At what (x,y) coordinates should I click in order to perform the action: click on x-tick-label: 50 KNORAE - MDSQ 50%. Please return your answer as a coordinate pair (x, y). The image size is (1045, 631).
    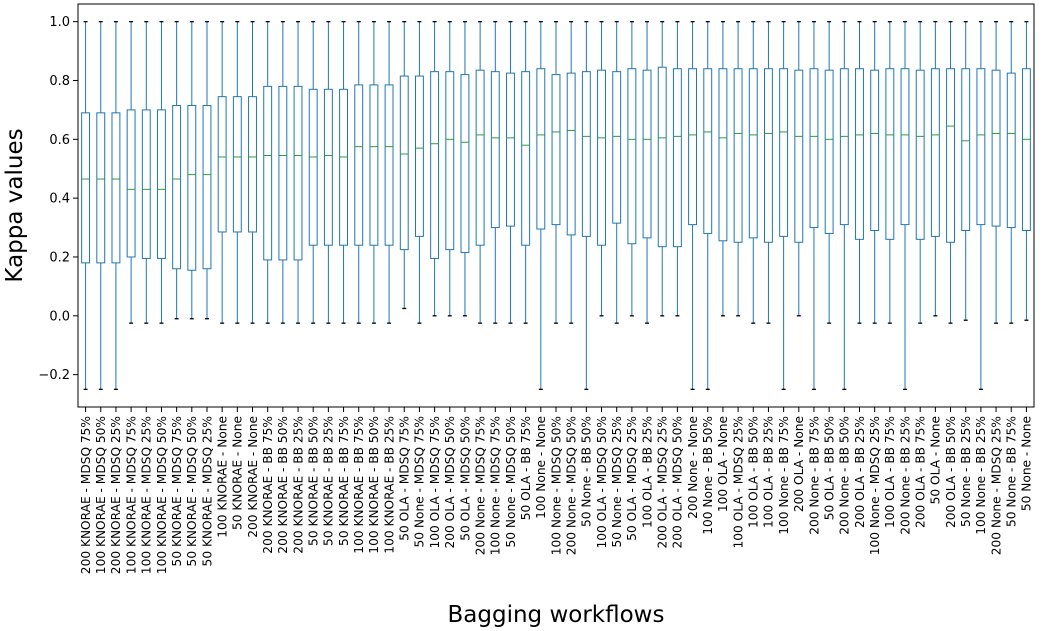
    Looking at the image, I should click on (192, 491).